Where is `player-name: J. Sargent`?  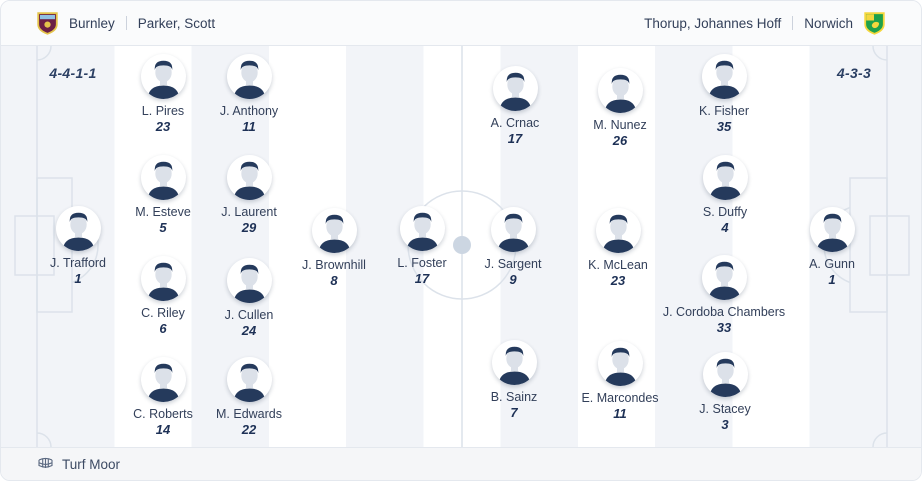 player-name: J. Sargent is located at coordinates (513, 264).